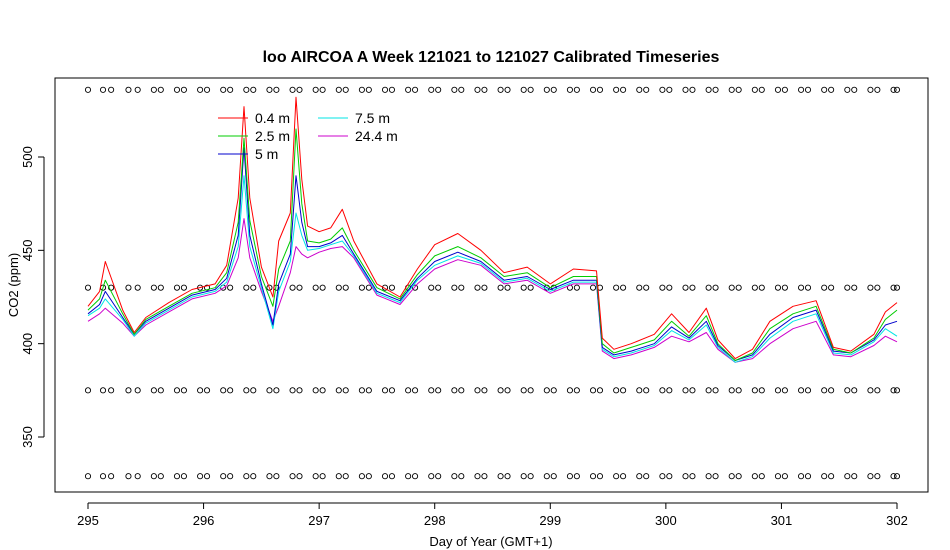 The image size is (950, 550). What do you see at coordinates (272, 136) in the screenshot?
I see `legend-label: 2.5 m` at bounding box center [272, 136].